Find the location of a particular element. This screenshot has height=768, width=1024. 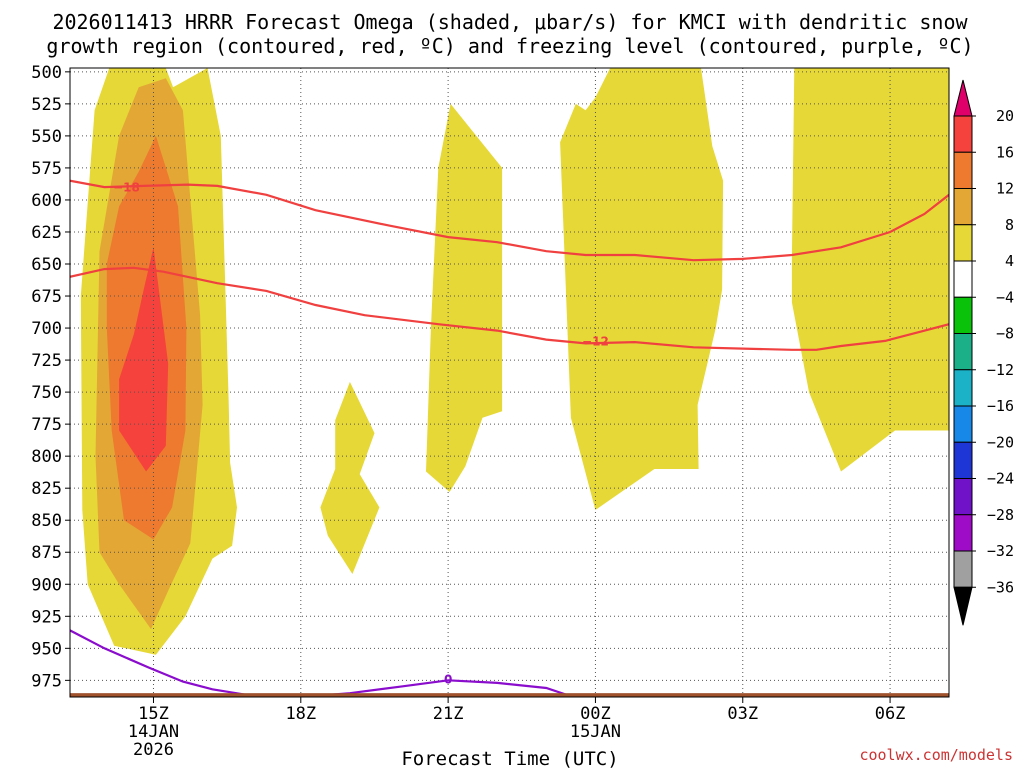

x-tick-label-21Z: 21Z is located at coordinates (448, 714).